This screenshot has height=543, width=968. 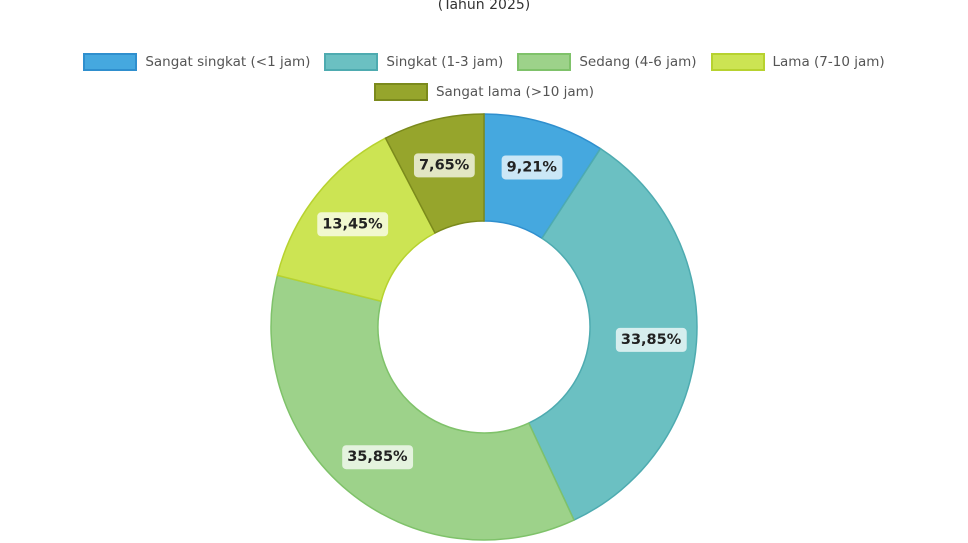 I want to click on legend-item-singkat: Singkat (1-3 jam), so click(x=413, y=62).